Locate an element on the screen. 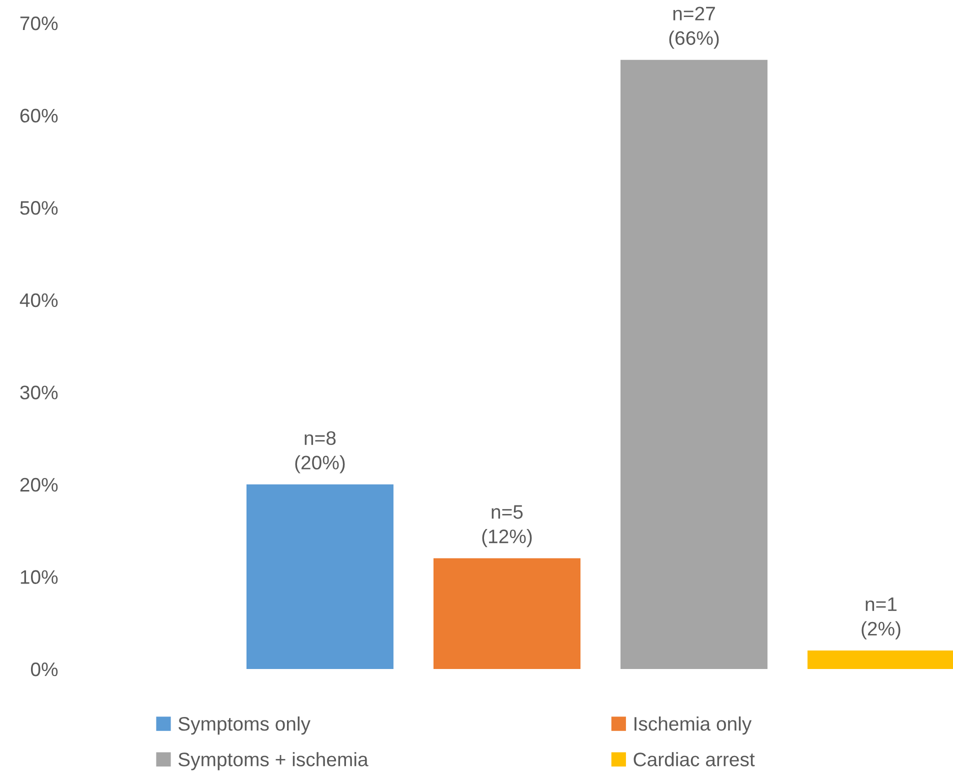  legend-label: Ischemia only is located at coordinates (693, 725).